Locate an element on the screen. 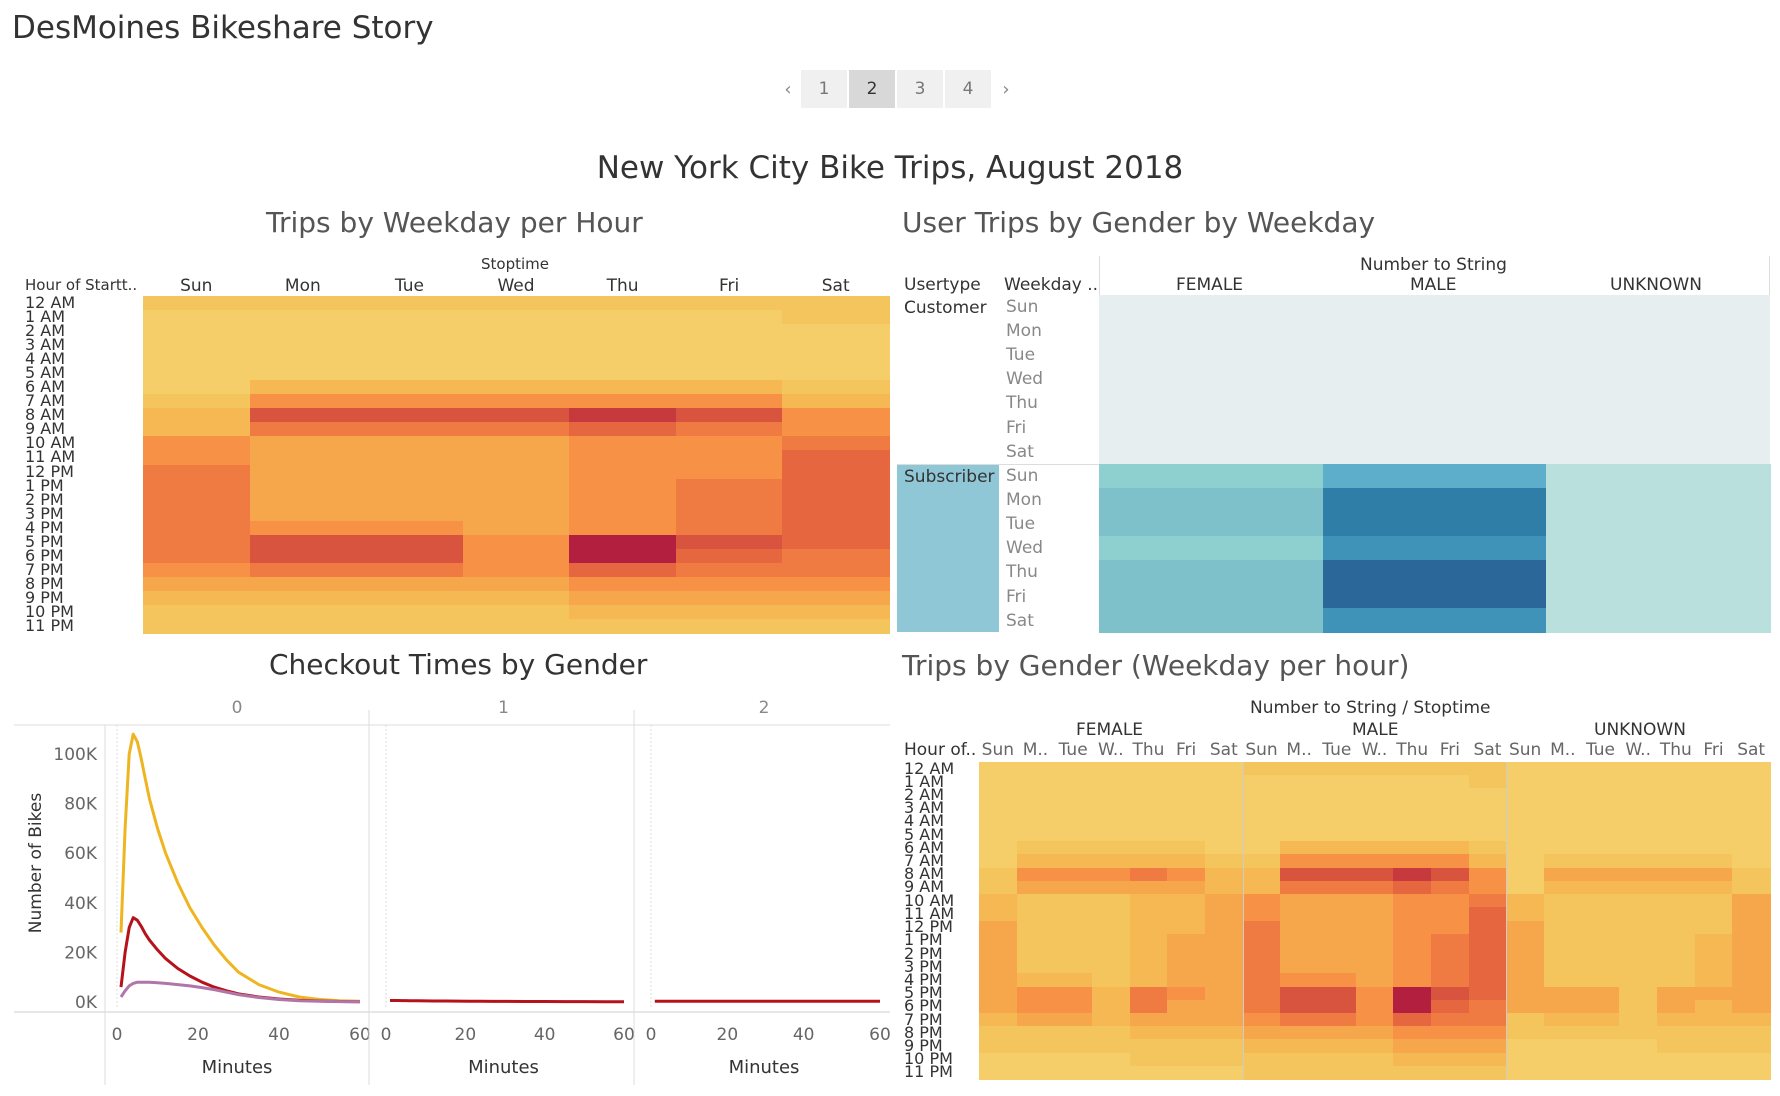 The width and height of the screenshot is (1780, 1096). next-page-button: › is located at coordinates (1006, 89).